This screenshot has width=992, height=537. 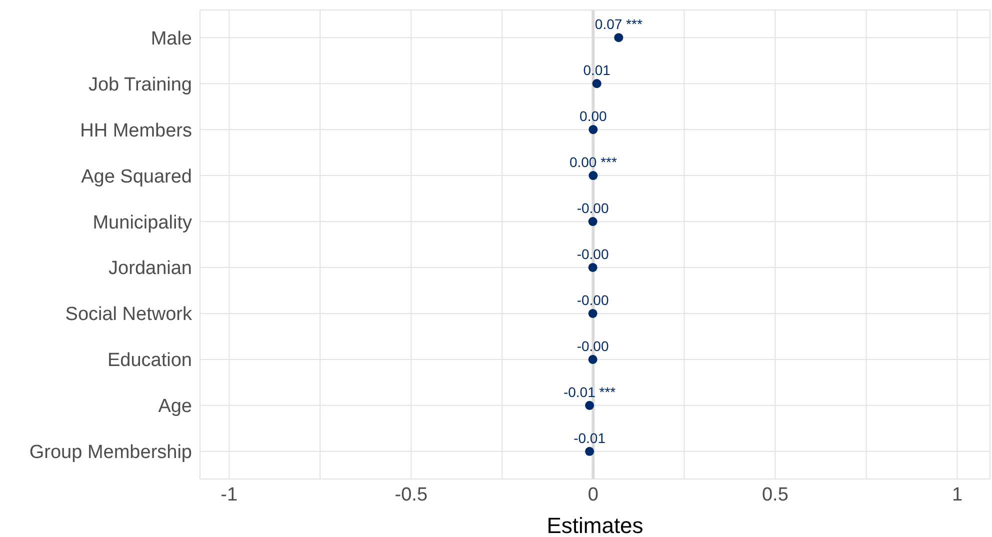 I want to click on y-tick-label: Education, so click(x=149, y=361).